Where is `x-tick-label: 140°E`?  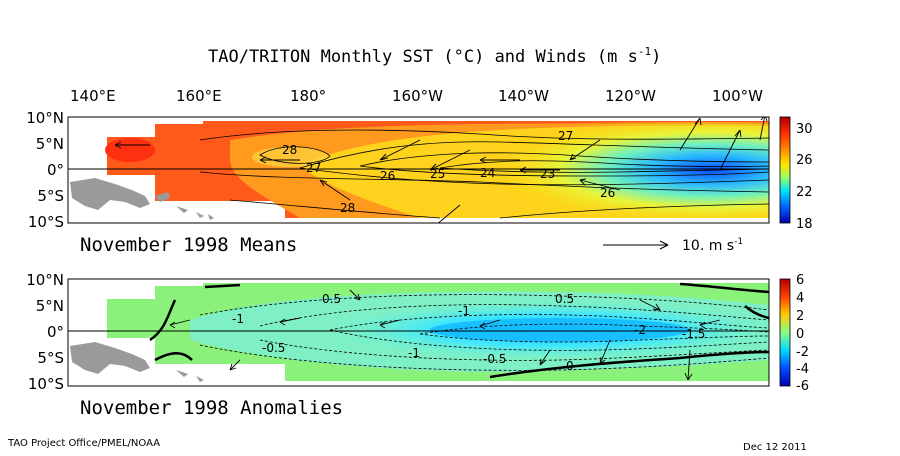
x-tick-label: 140°E is located at coordinates (93, 96).